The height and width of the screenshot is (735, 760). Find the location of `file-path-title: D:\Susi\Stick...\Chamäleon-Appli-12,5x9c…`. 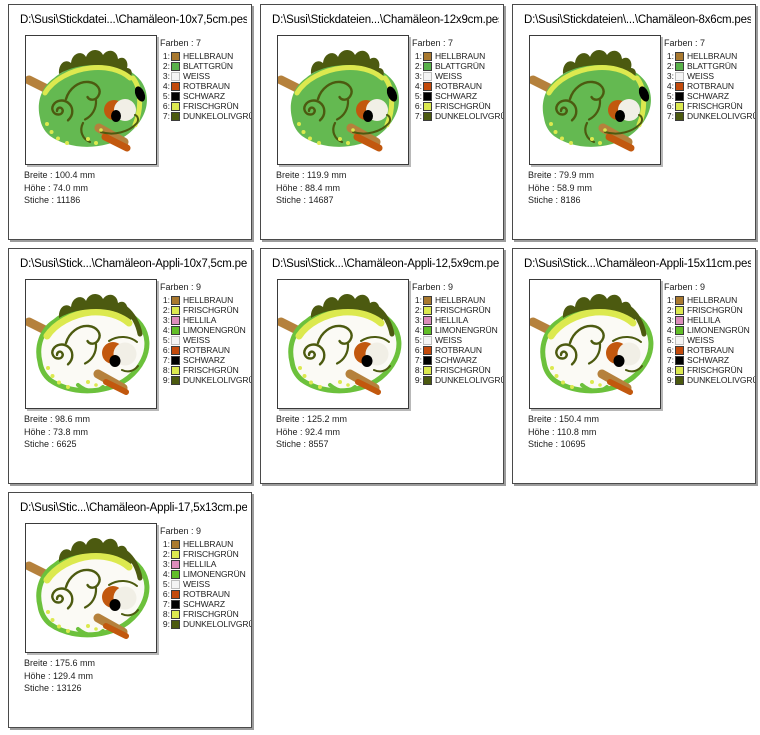

file-path-title: D:\Susi\Stick...\Chamäleon-Appli-12,5x9c… is located at coordinates (385, 264).